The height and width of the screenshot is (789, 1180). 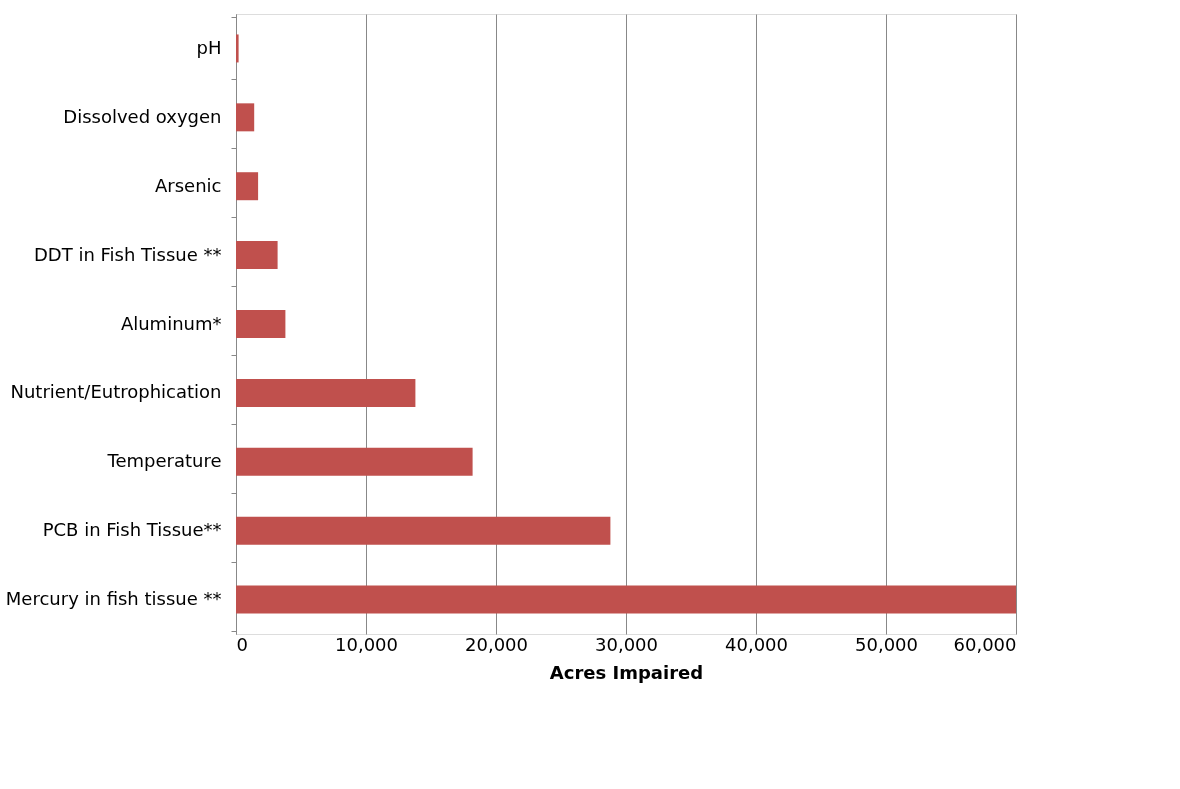 What do you see at coordinates (113, 599) in the screenshot?
I see `y-tick-label: Mercury in fish tissue **` at bounding box center [113, 599].